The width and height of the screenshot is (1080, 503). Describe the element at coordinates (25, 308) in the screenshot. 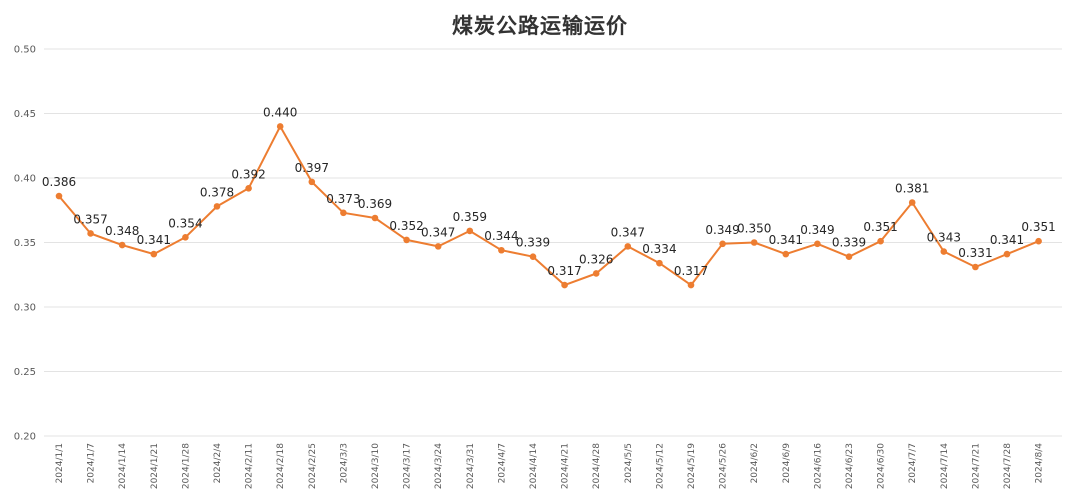

I see `y-tick-label: 0.30` at that location.